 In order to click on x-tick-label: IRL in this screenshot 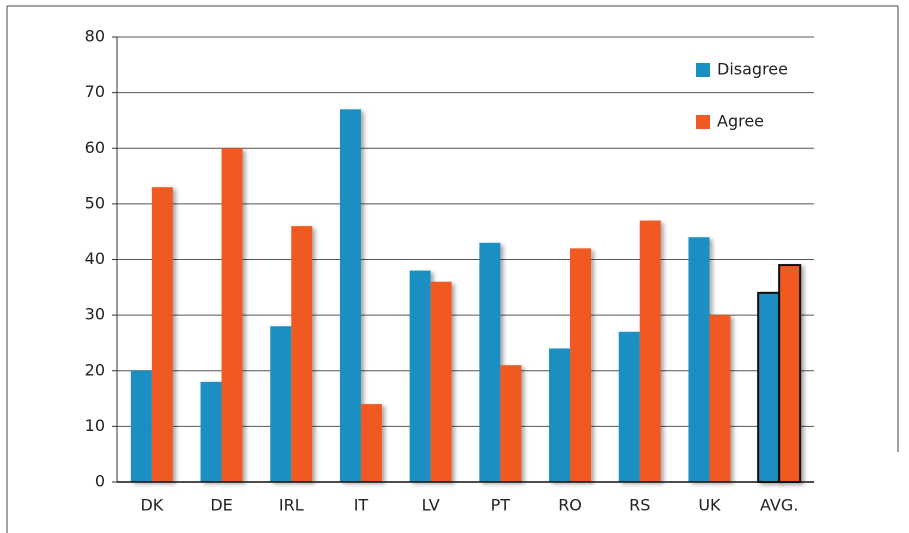, I will do `click(291, 505)`.